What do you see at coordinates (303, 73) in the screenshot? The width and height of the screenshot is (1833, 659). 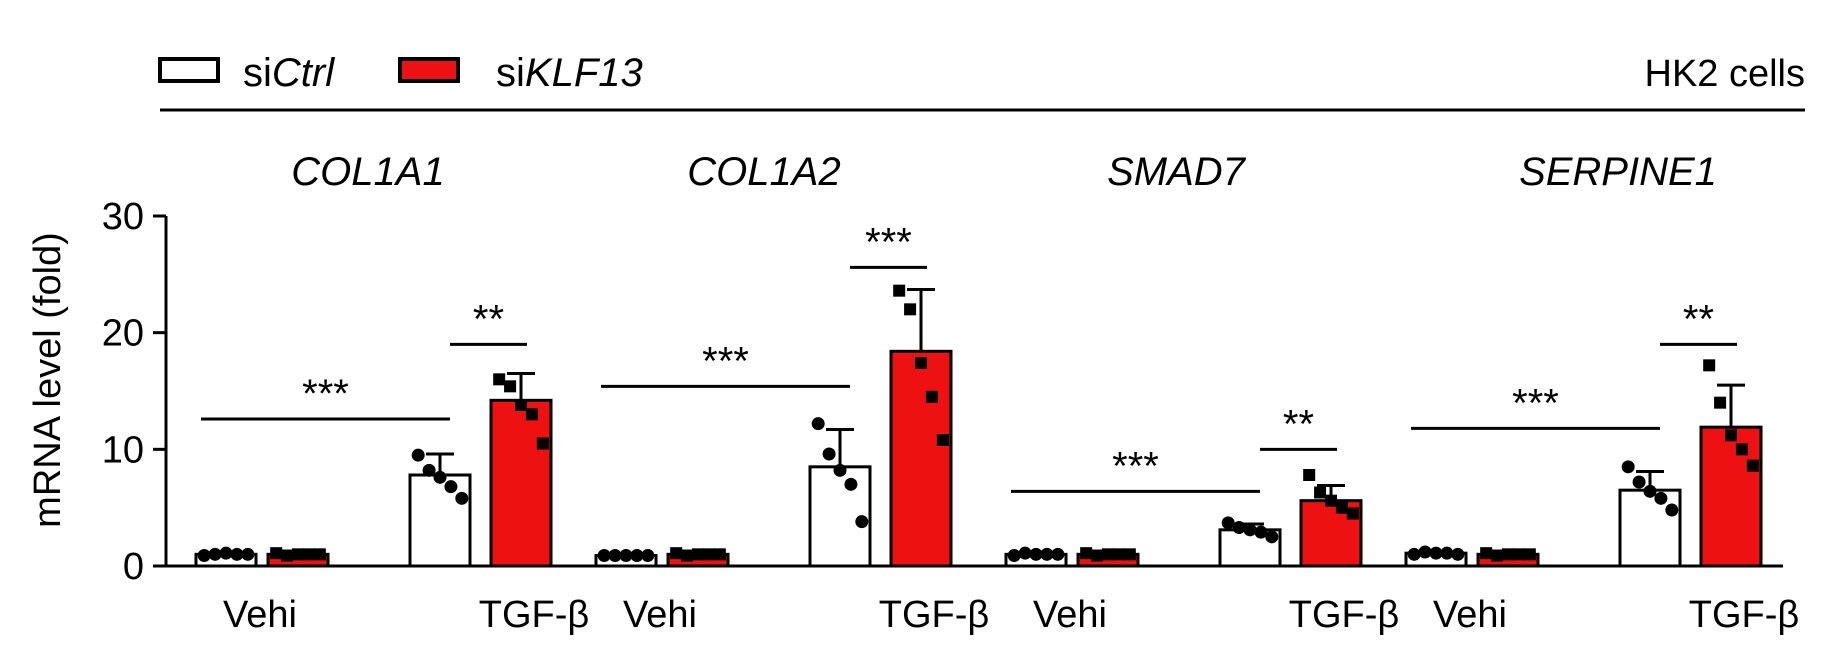 I see `legend-gene-sictrl: Ctrl` at bounding box center [303, 73].